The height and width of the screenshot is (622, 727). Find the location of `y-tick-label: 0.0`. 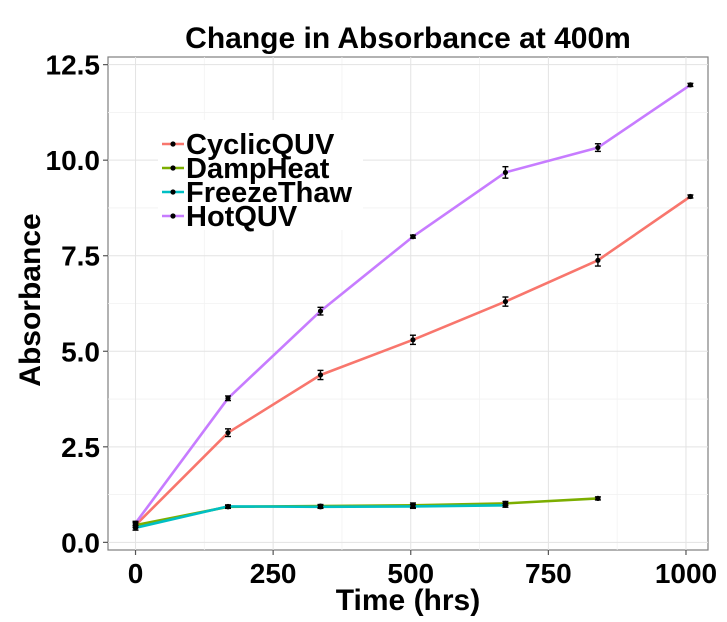

y-tick-label: 0.0 is located at coordinates (80, 542).